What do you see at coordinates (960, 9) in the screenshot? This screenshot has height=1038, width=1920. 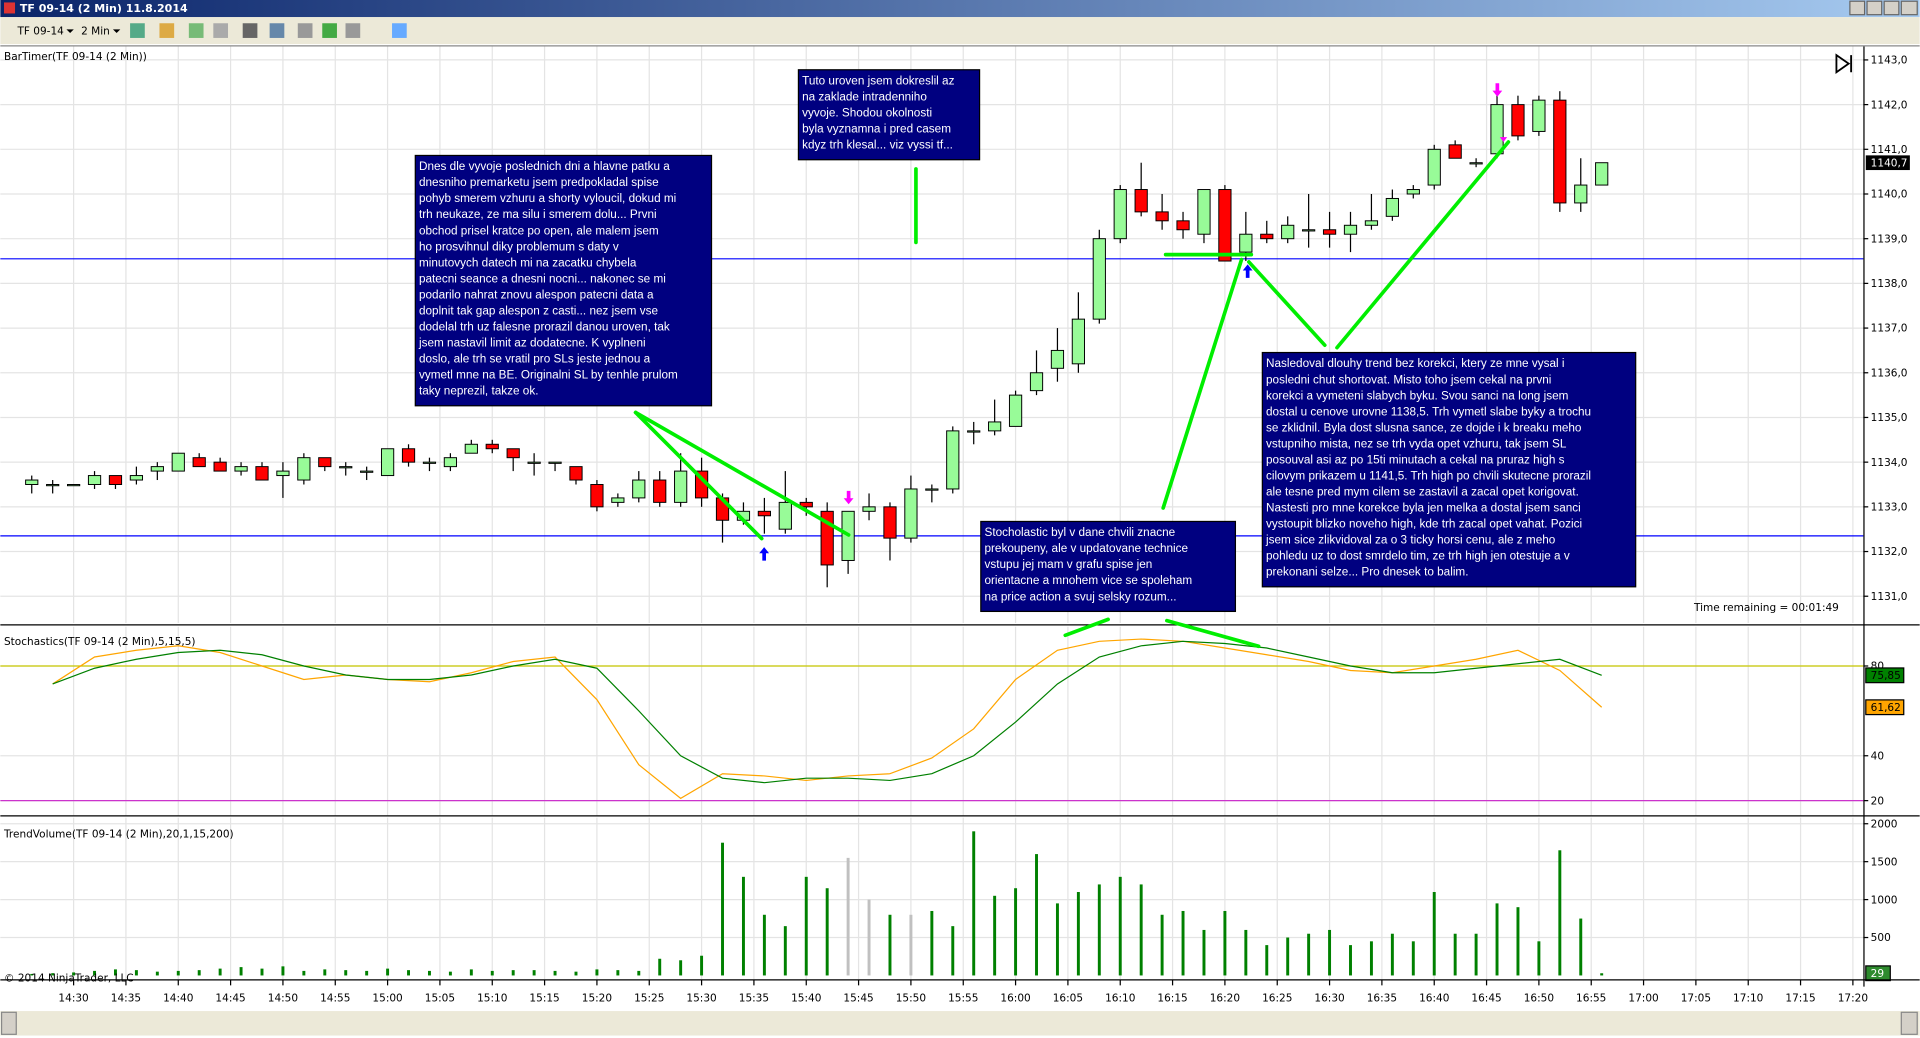 I see `title-bar` at bounding box center [960, 9].